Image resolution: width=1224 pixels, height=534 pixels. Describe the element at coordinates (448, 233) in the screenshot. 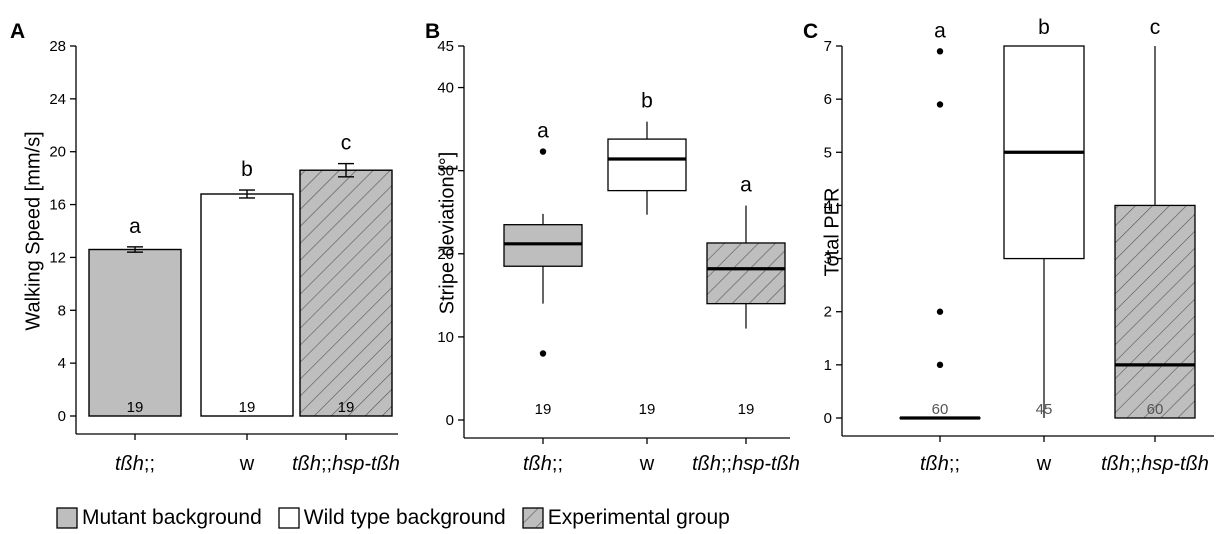

I see `y-axis-label: Stripe deviation [°]` at that location.